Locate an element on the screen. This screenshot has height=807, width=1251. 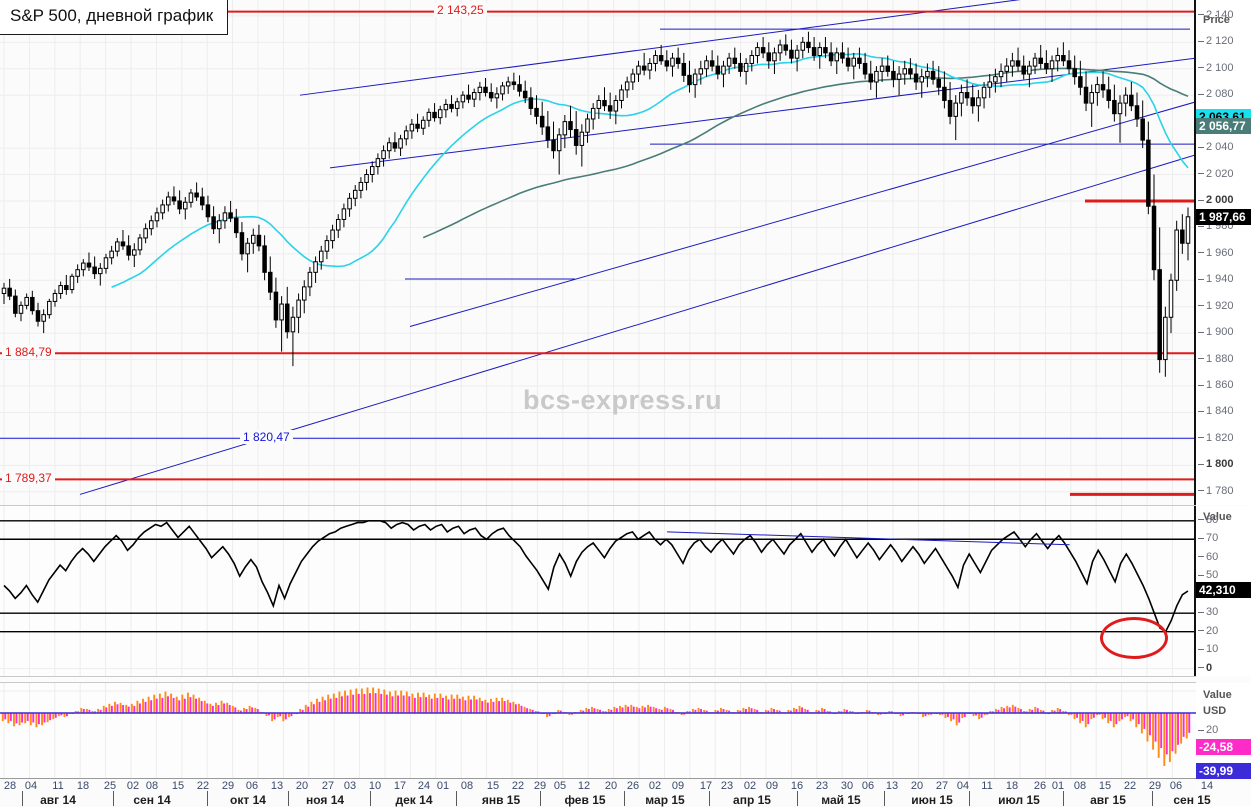
watermark: bcs-express.ru is located at coordinates (623, 400).